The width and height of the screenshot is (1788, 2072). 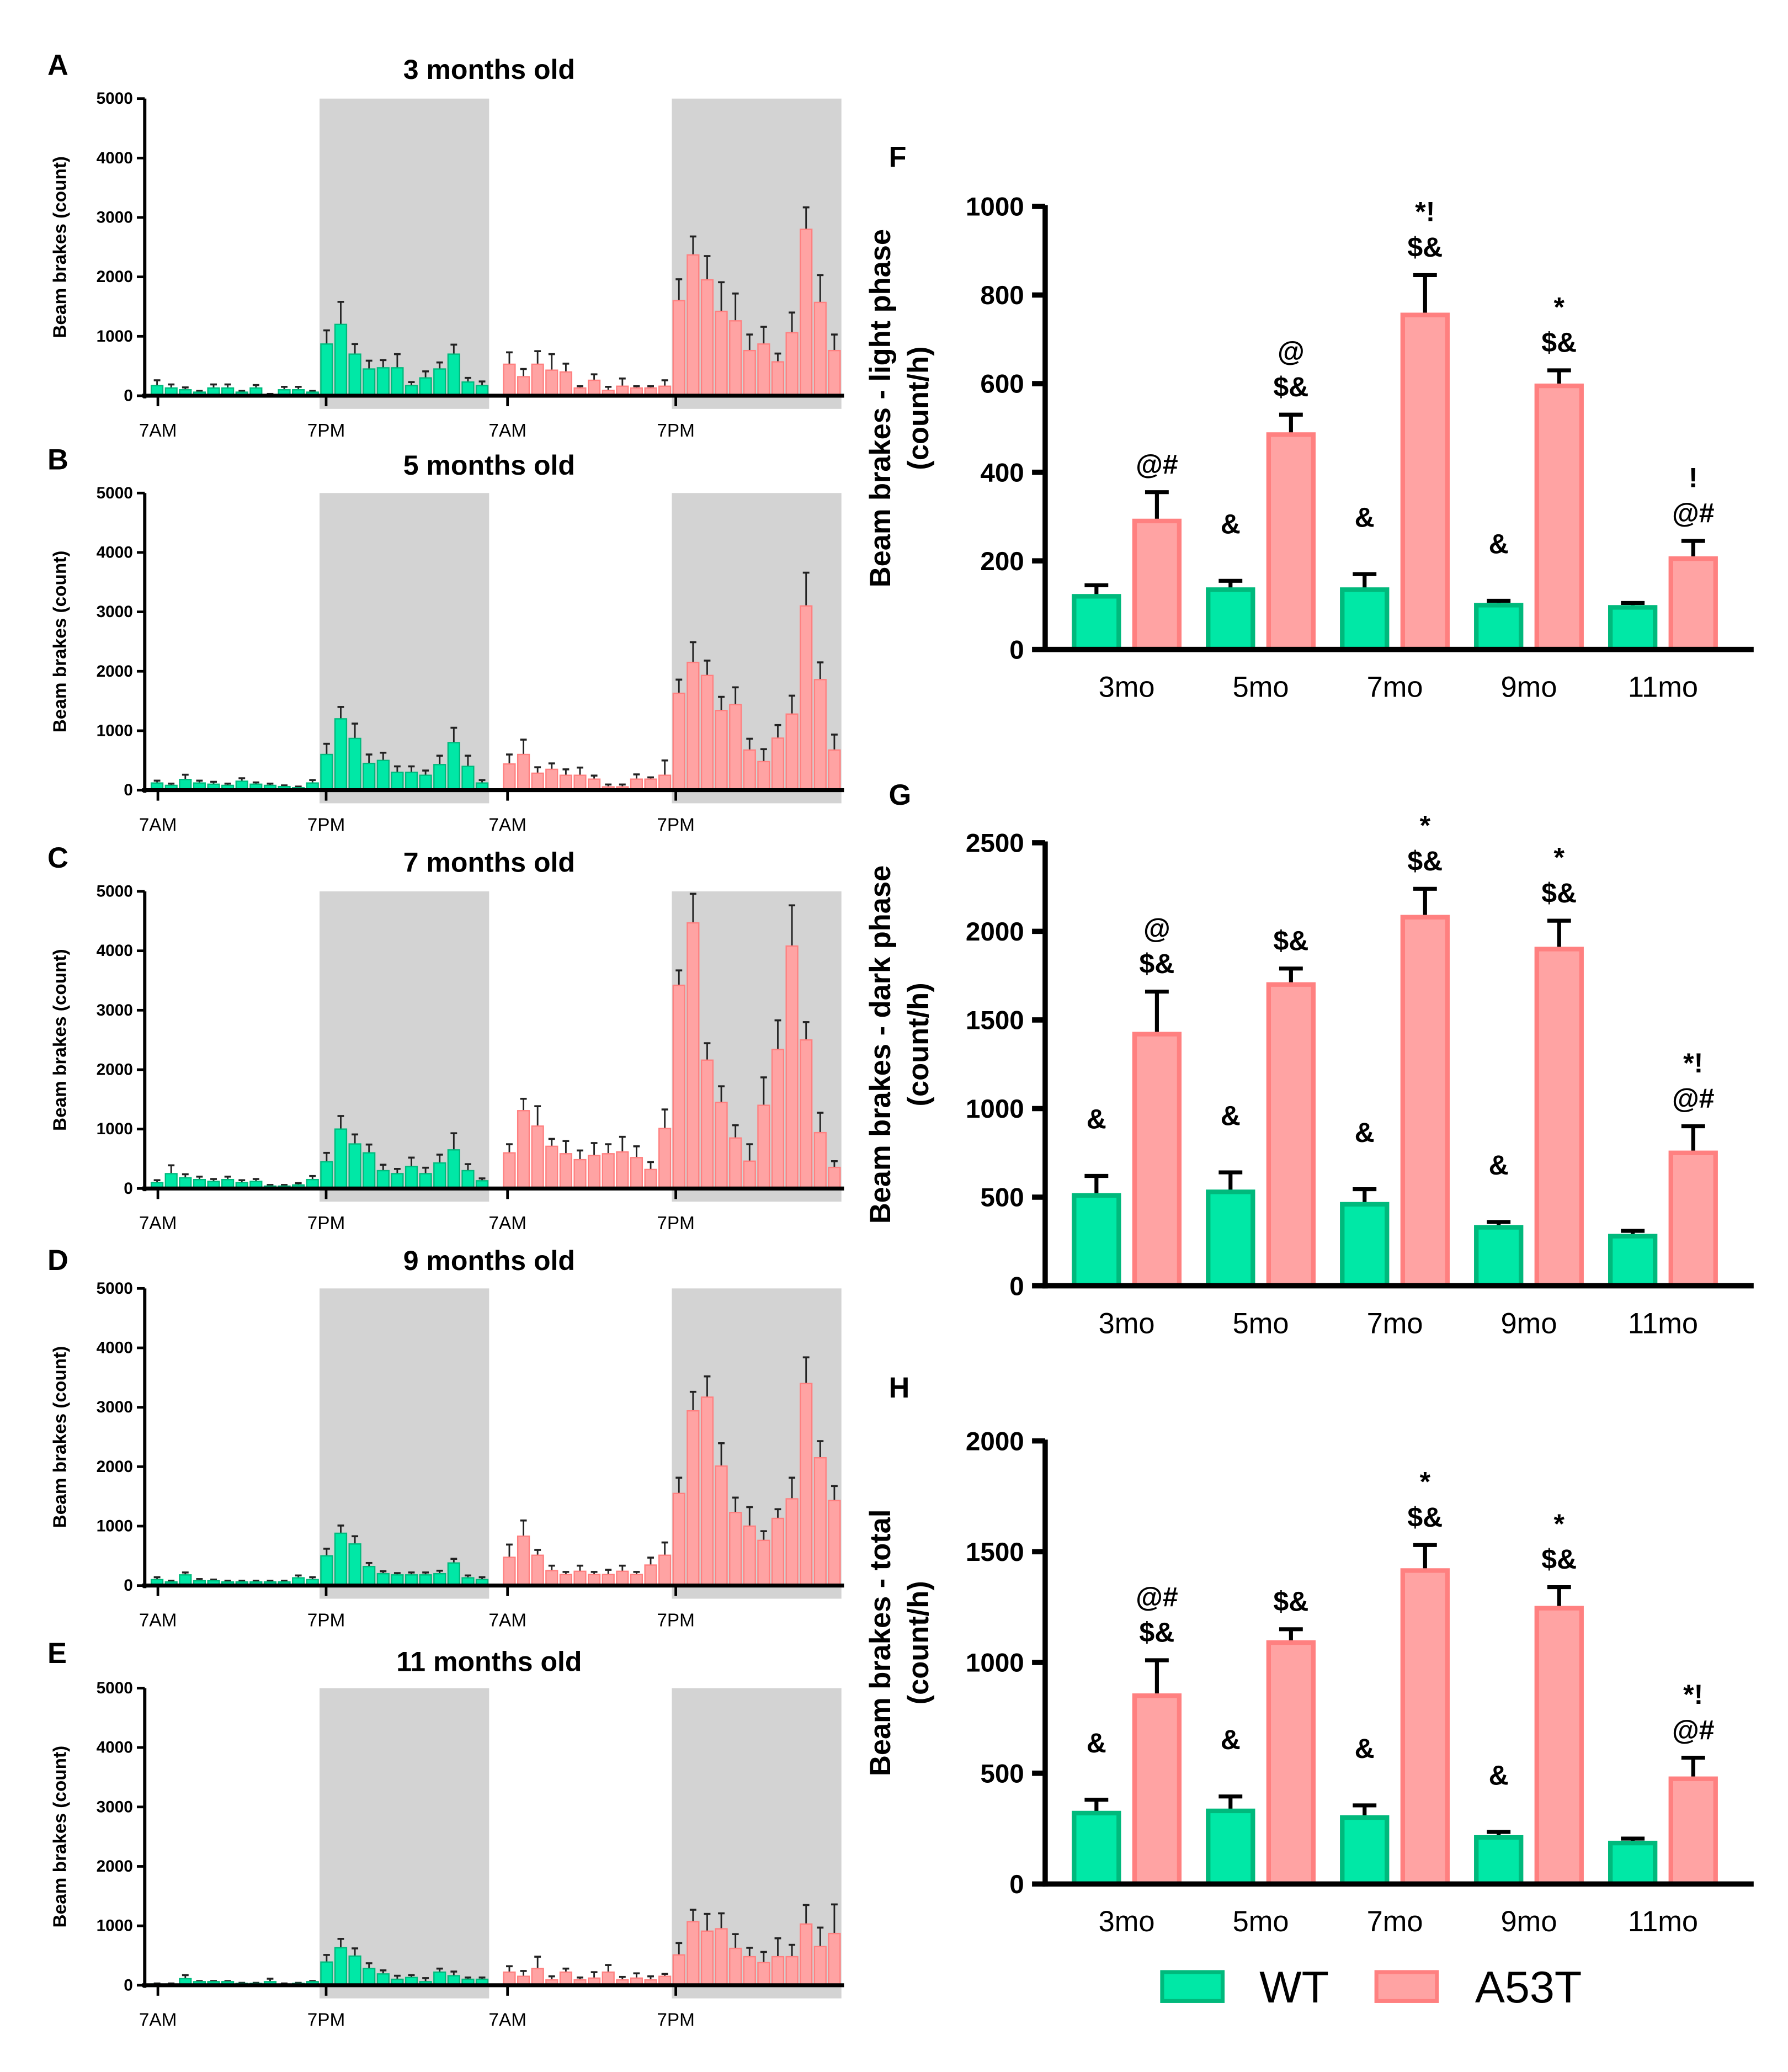 I want to click on panel-letter: C, so click(x=57, y=858).